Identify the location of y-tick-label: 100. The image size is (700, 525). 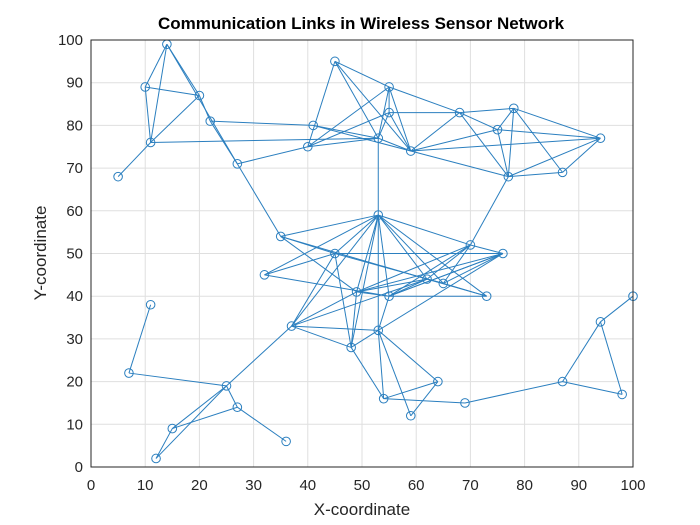
(70, 40).